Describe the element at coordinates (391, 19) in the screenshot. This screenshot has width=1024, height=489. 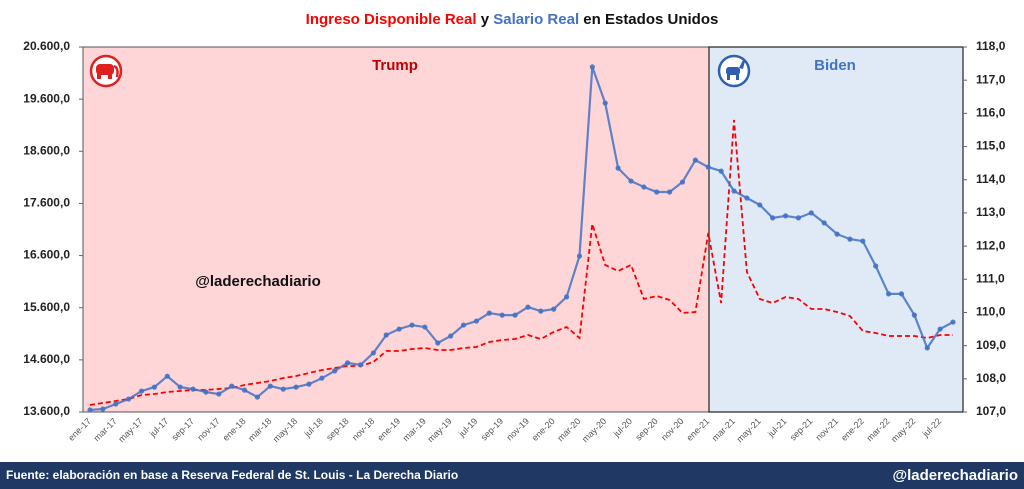
I see `title-part: Ingreso Disponible Real` at that location.